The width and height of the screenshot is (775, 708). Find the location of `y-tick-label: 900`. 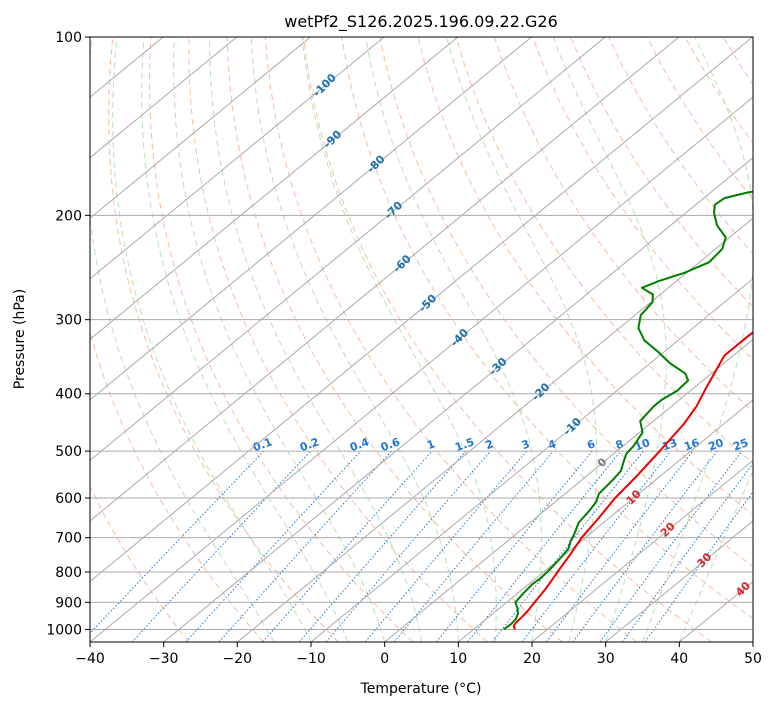

y-tick-label: 900 is located at coordinates (68, 603).